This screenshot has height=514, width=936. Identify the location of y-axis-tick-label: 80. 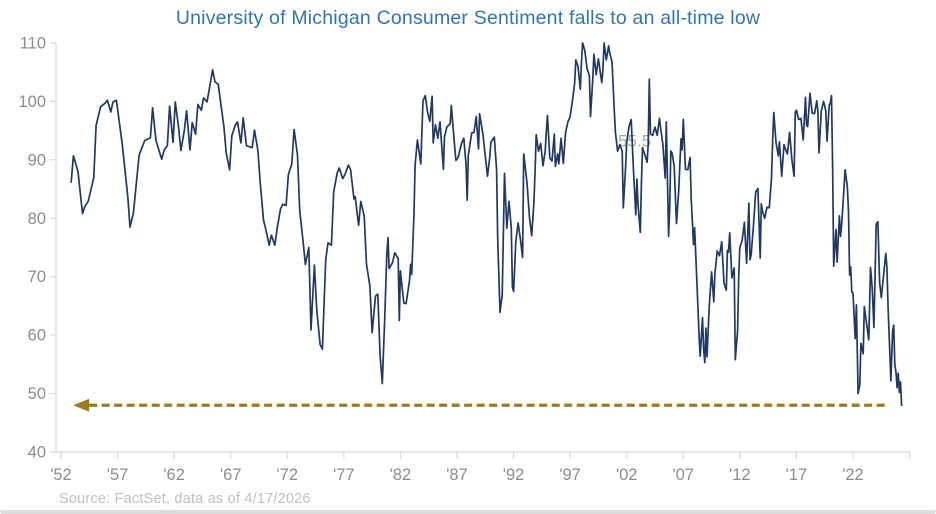
(37, 219).